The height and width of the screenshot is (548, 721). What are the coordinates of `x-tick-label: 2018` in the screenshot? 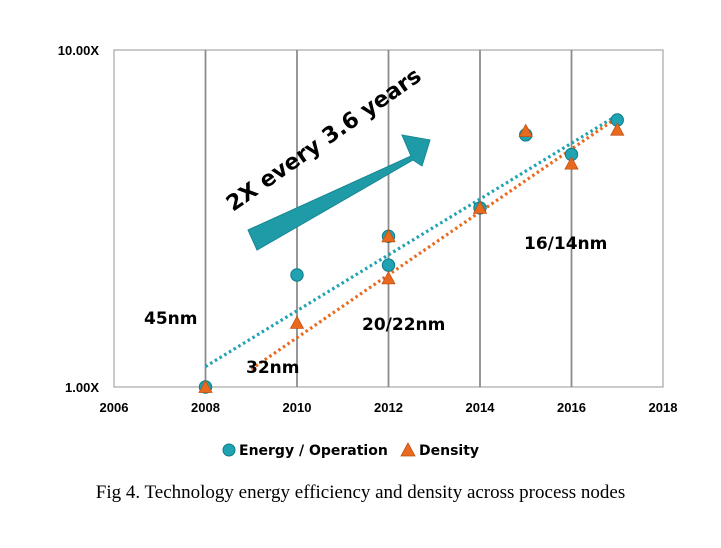 It's located at (663, 407).